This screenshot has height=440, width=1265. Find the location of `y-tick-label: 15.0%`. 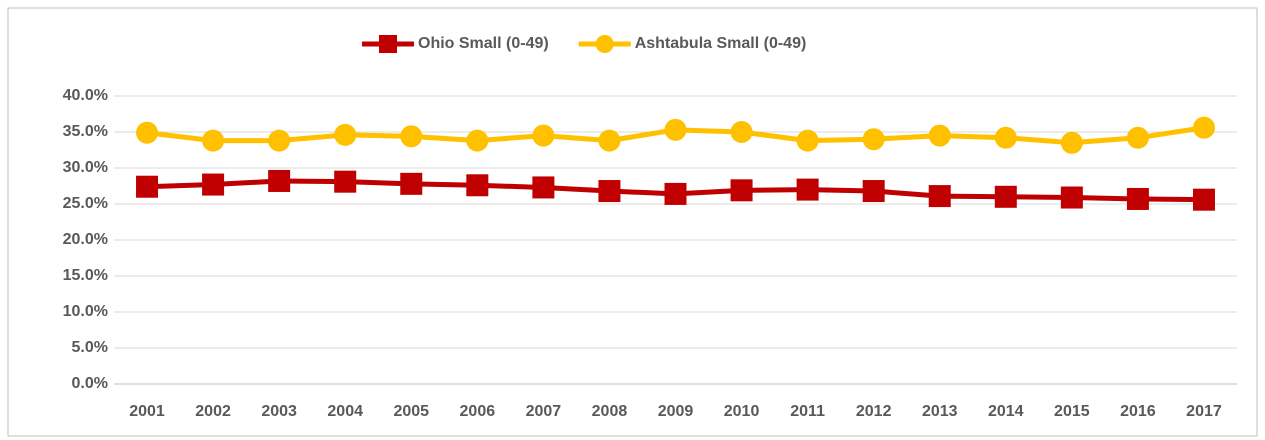

y-tick-label: 15.0% is located at coordinates (85, 275).